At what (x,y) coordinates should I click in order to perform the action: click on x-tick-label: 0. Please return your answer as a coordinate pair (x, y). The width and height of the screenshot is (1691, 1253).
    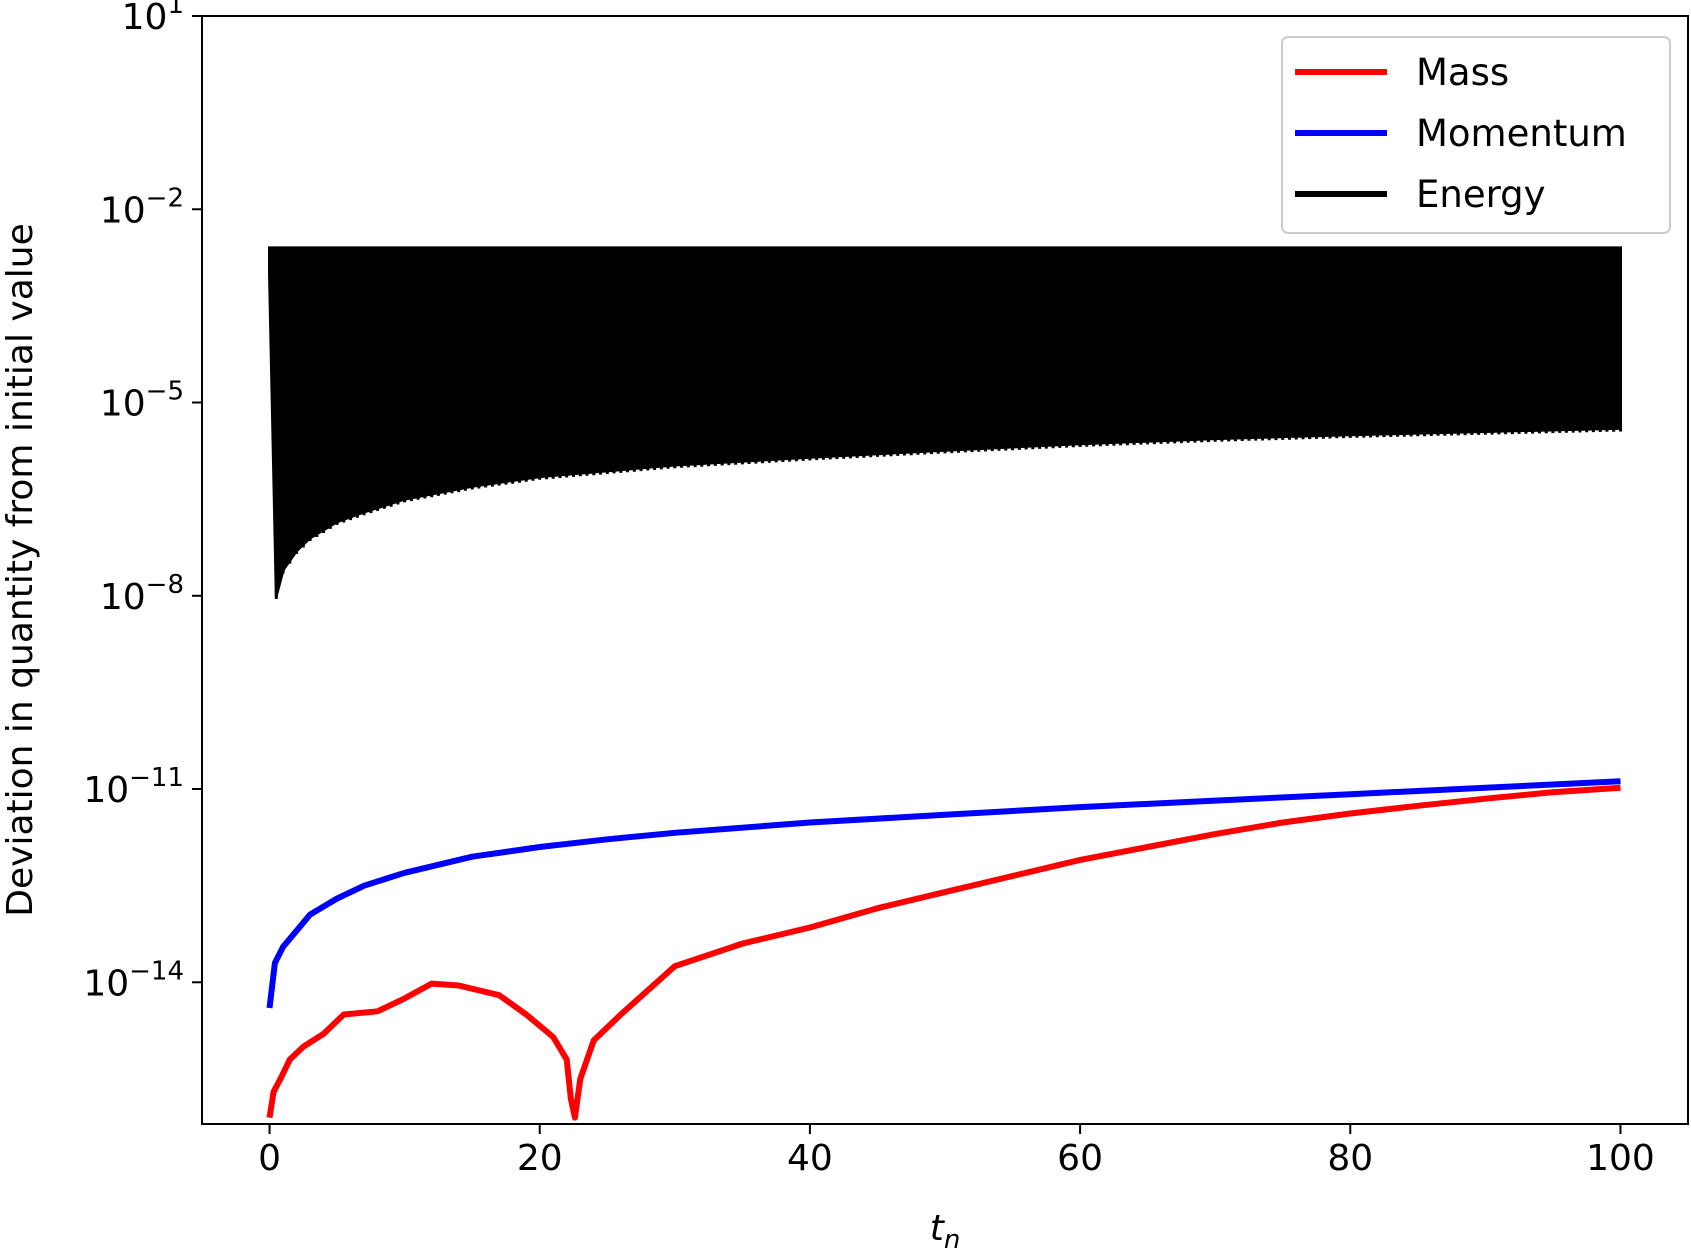
    Looking at the image, I should click on (269, 1158).